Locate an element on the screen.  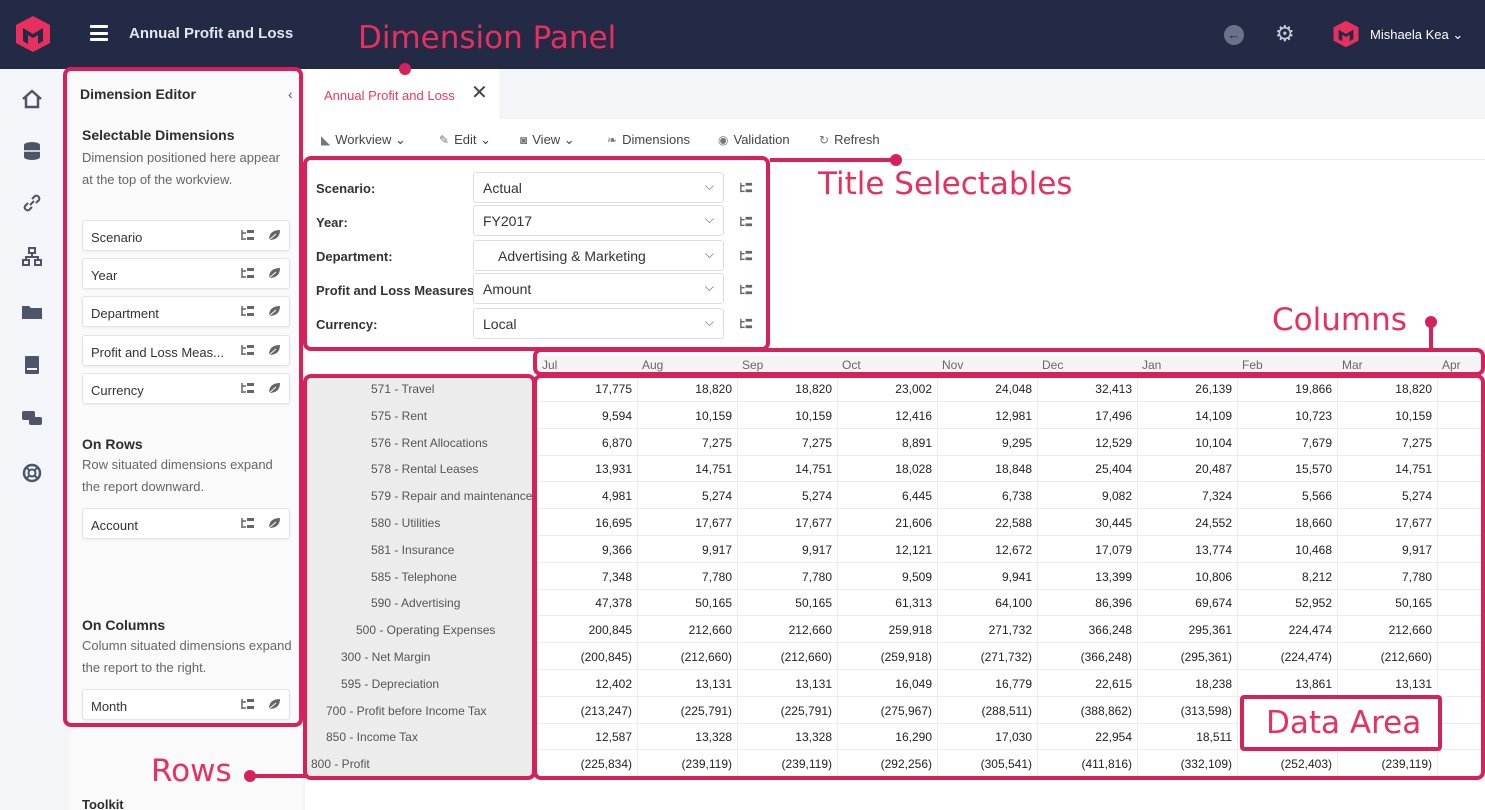
data-cell: (332,109) is located at coordinates (1206, 764).